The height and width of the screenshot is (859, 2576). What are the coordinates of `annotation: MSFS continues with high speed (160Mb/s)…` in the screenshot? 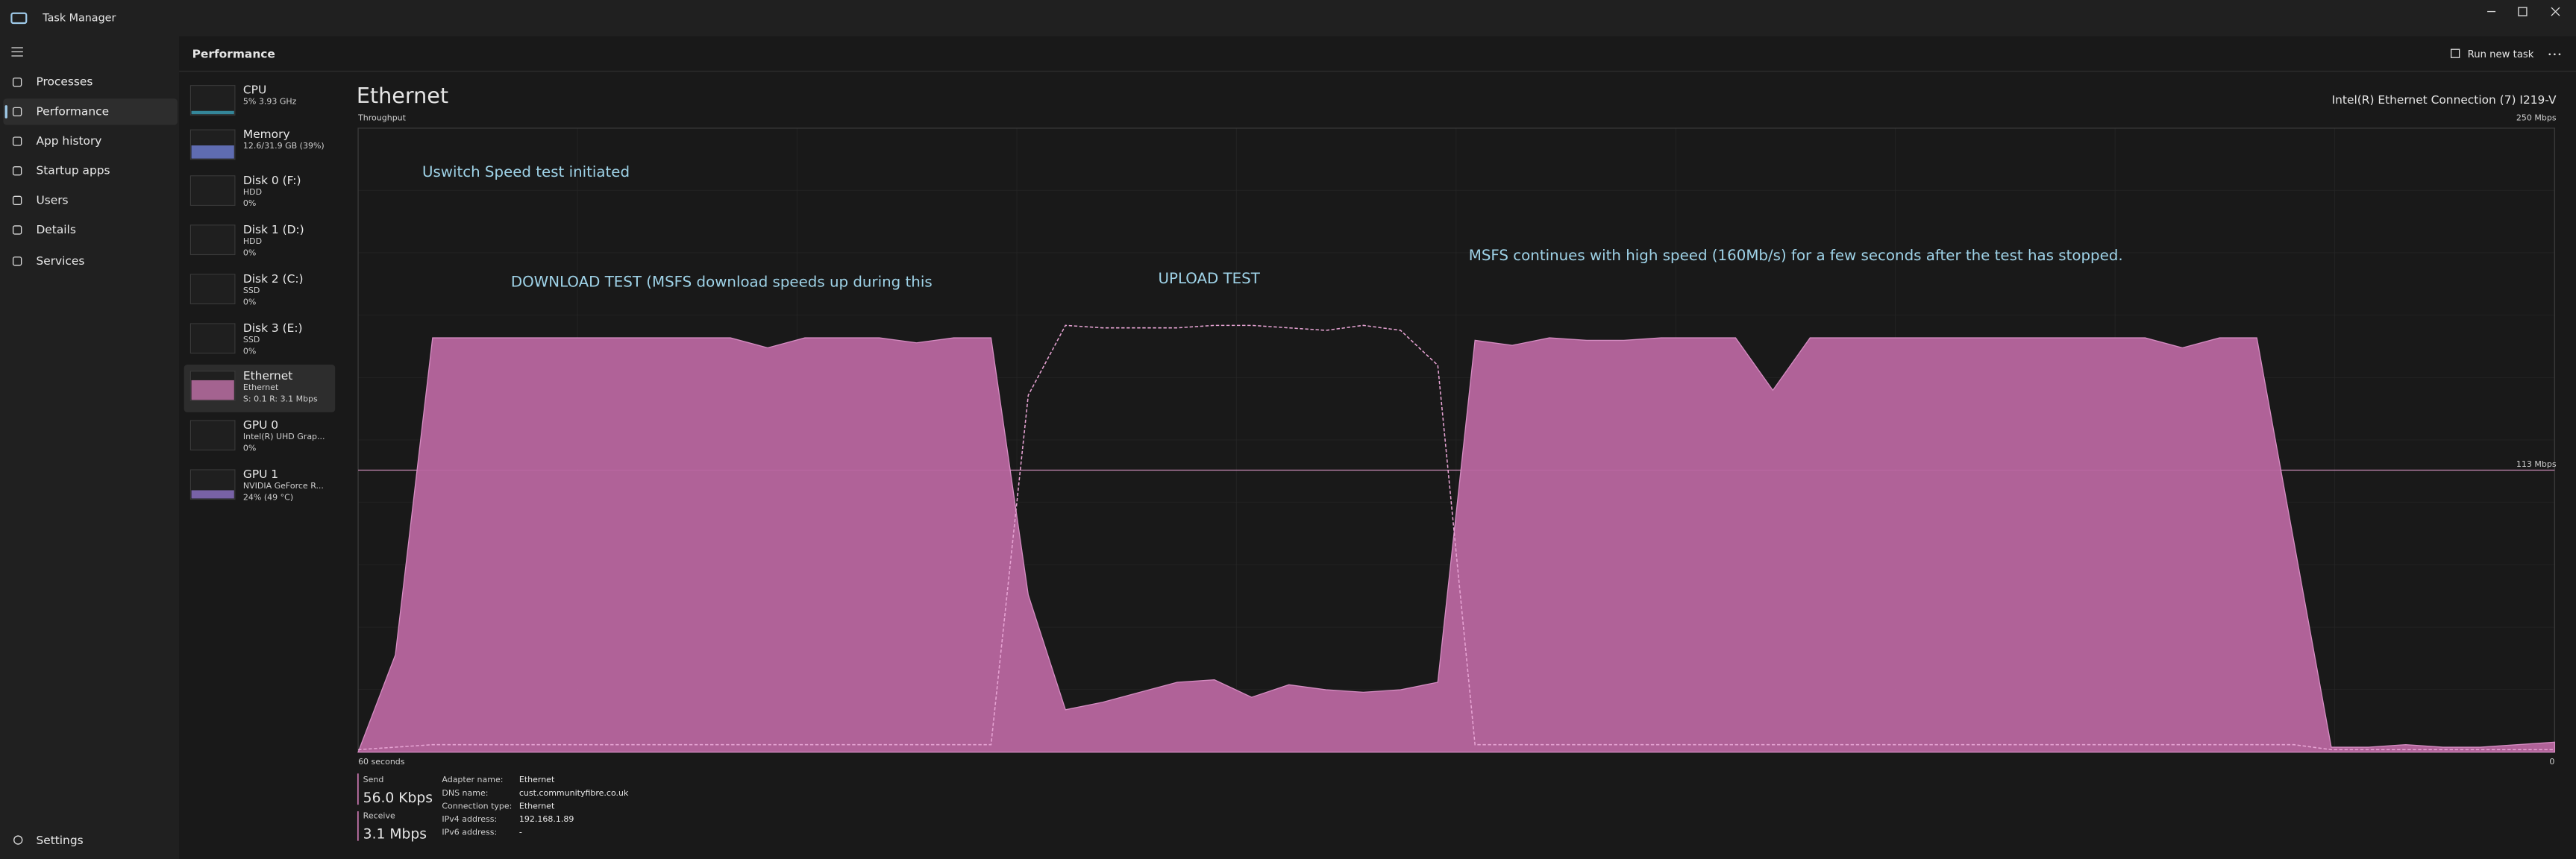 It's located at (1796, 255).